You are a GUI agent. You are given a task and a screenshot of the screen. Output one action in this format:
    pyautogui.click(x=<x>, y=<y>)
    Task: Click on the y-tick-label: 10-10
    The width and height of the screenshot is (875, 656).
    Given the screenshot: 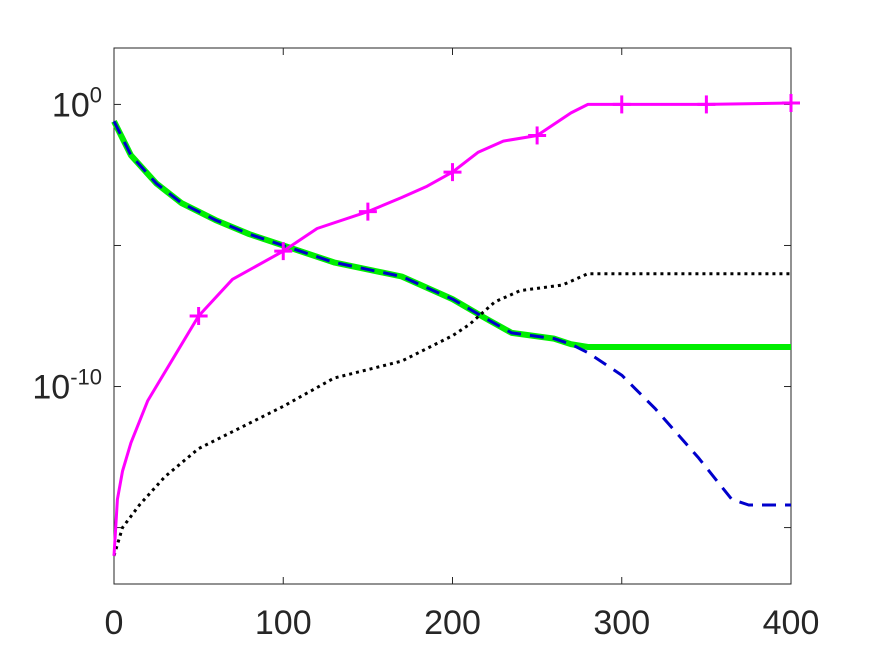 What is the action you would take?
    pyautogui.click(x=67, y=386)
    